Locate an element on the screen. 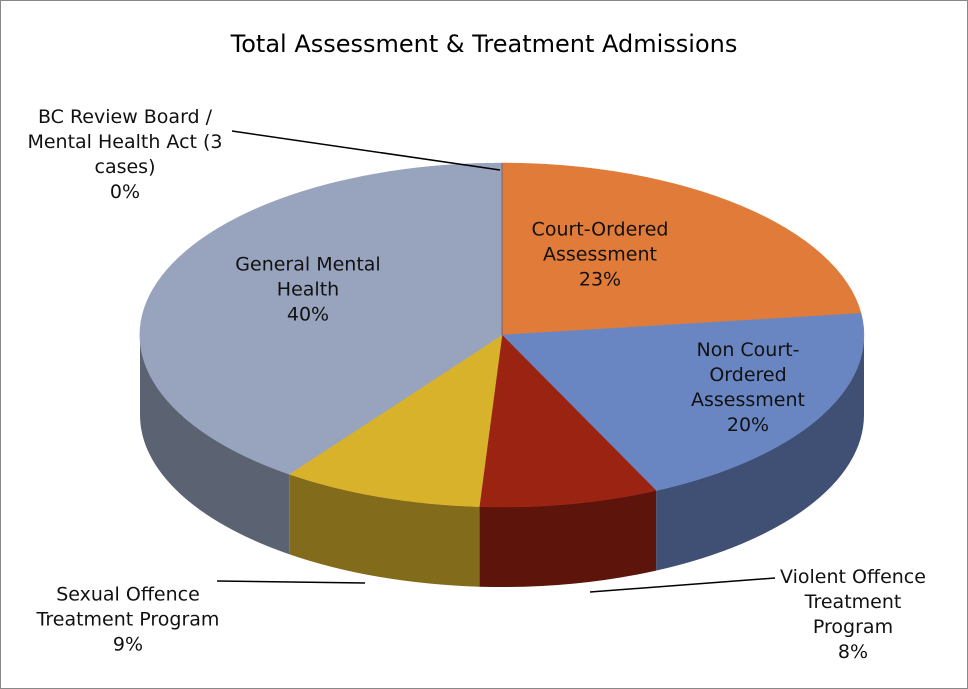 This screenshot has height=689, width=968. slice-label: Court-Ordered Assessment 23% is located at coordinates (600, 255).